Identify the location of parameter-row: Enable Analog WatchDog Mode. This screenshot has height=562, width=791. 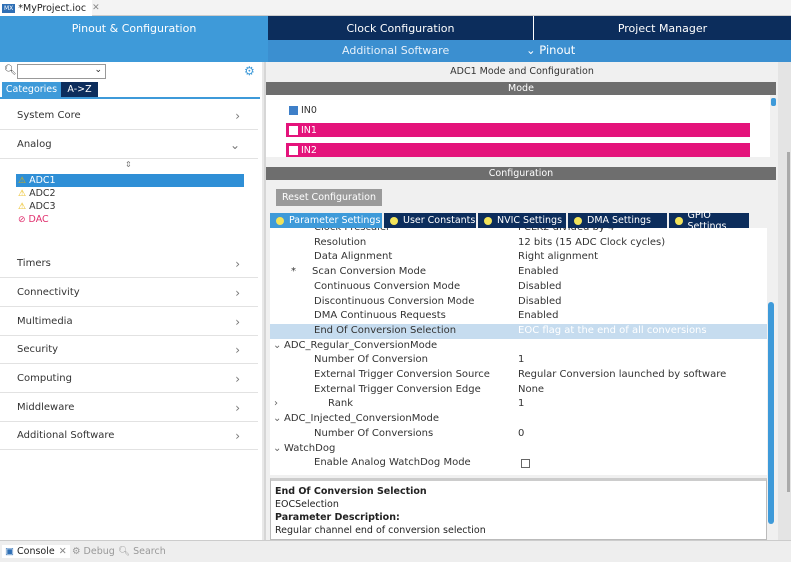
(518, 463).